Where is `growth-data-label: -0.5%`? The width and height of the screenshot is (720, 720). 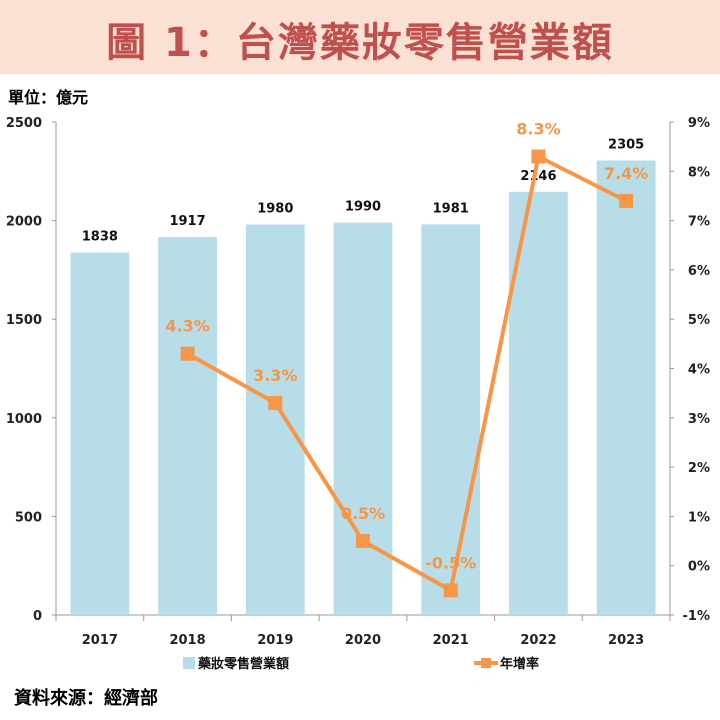 growth-data-label: -0.5% is located at coordinates (450, 562).